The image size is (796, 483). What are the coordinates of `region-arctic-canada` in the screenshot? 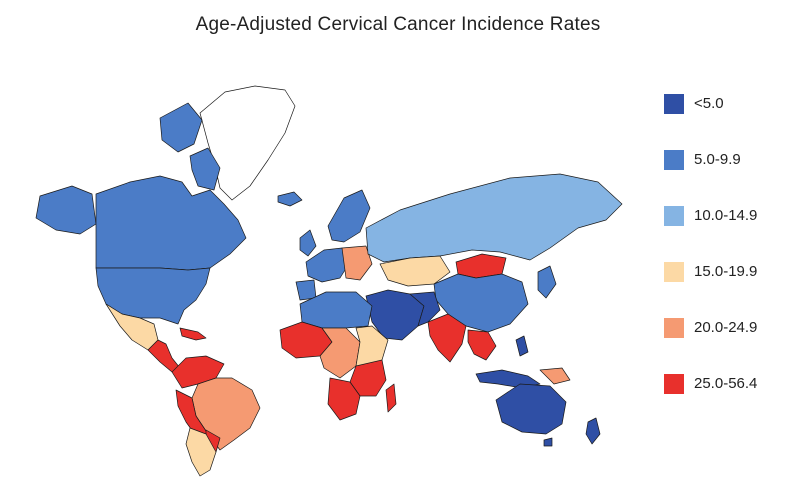 It's located at (181, 127).